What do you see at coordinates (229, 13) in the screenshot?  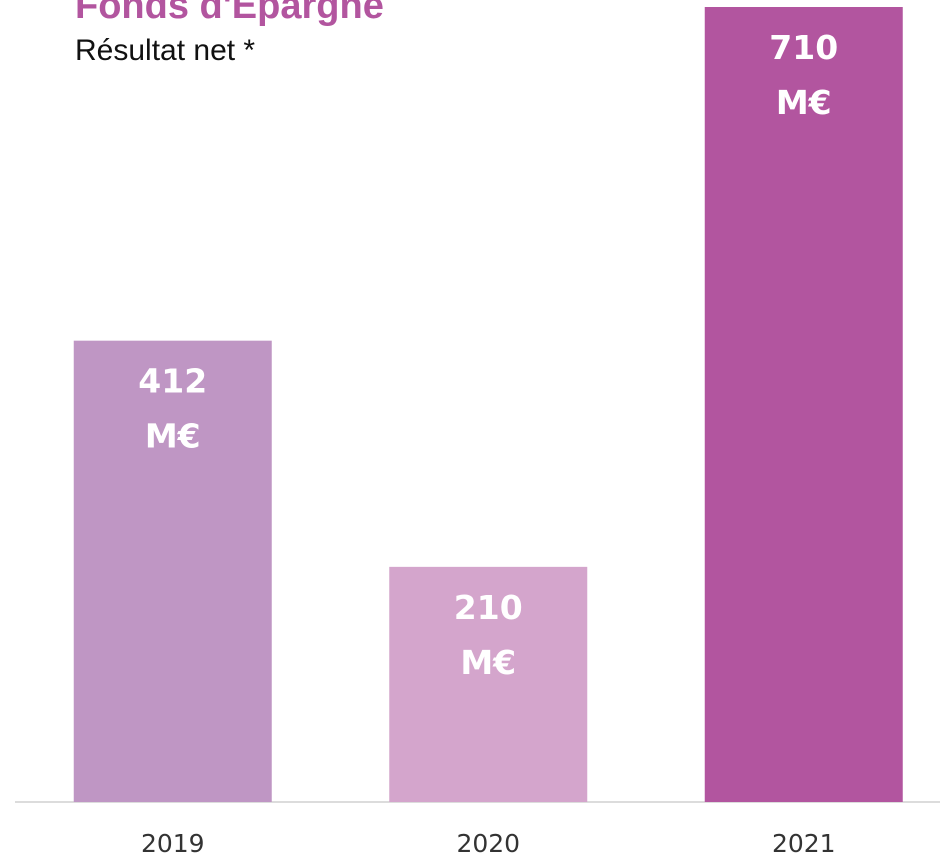 I see `chart-title: Fonds d'Épargne` at bounding box center [229, 13].